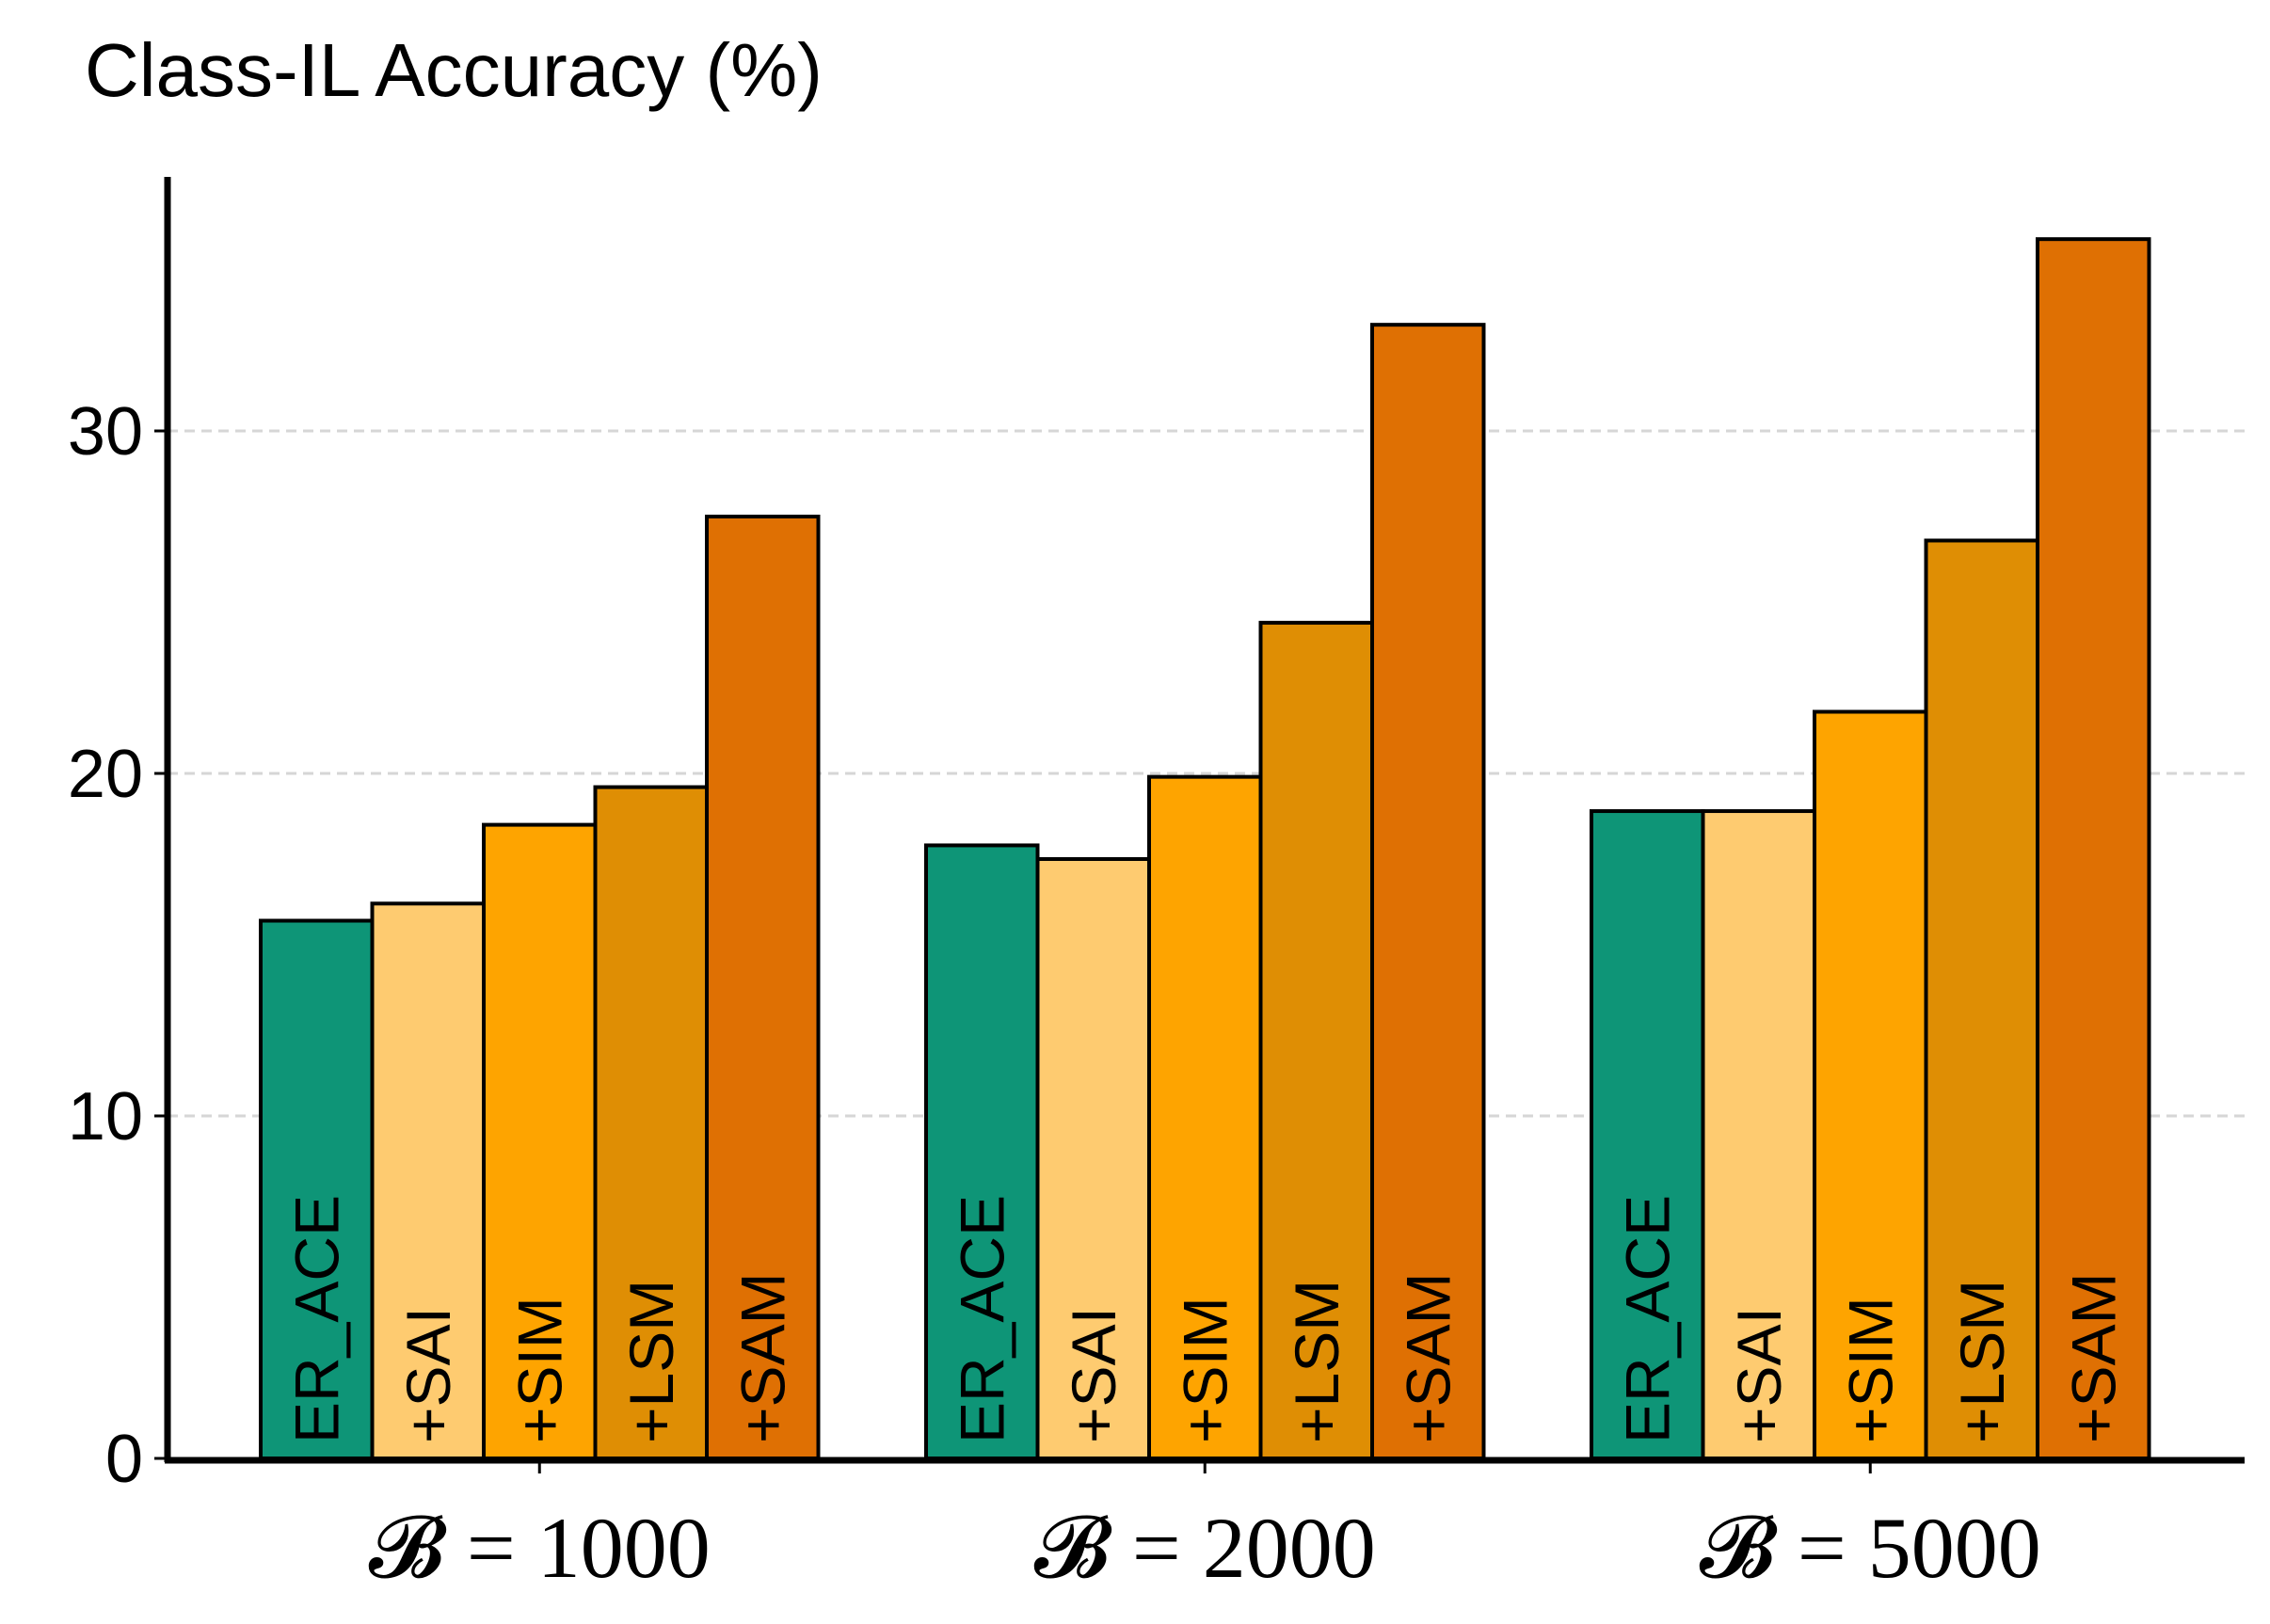  What do you see at coordinates (124, 1459) in the screenshot?
I see `y-tick-label: 0` at bounding box center [124, 1459].